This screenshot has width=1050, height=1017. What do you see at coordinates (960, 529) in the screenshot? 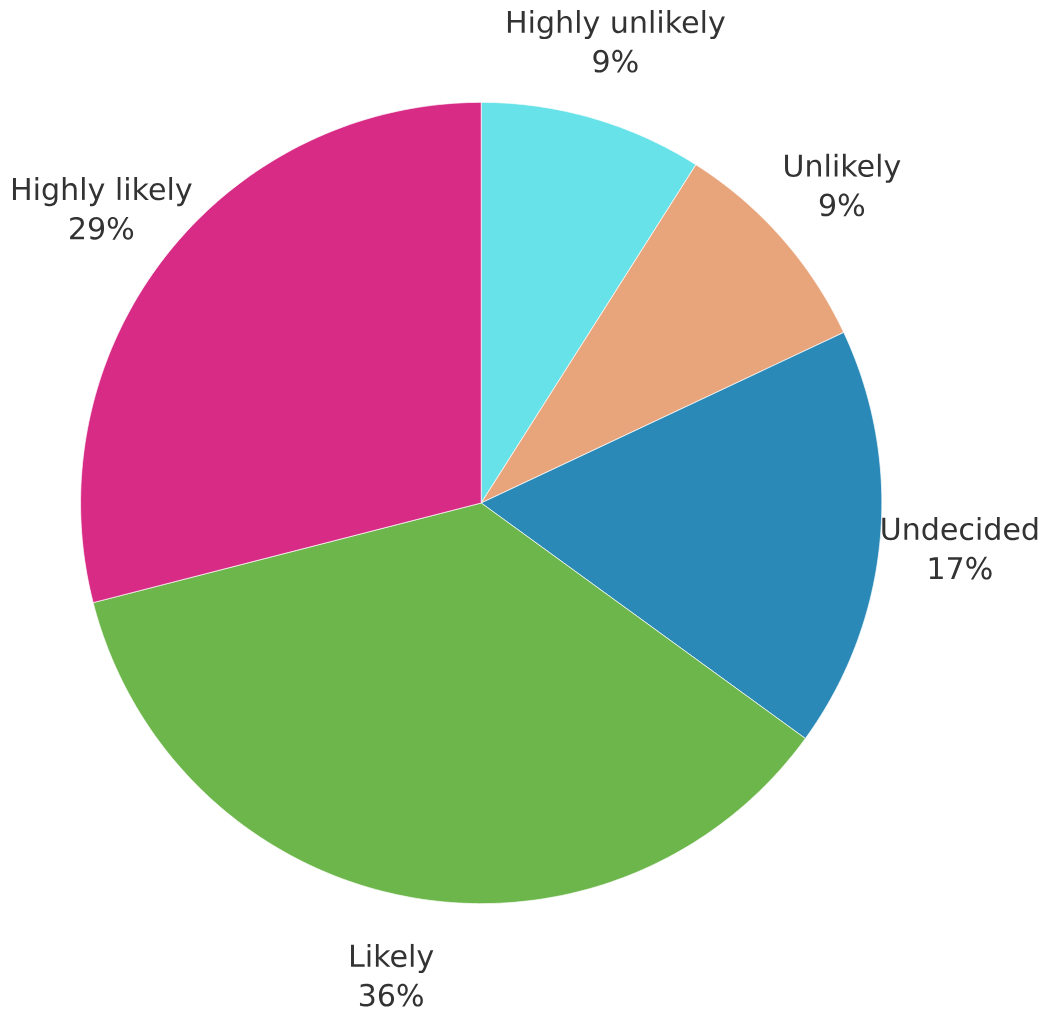
I see `slice-label: Undecided` at bounding box center [960, 529].